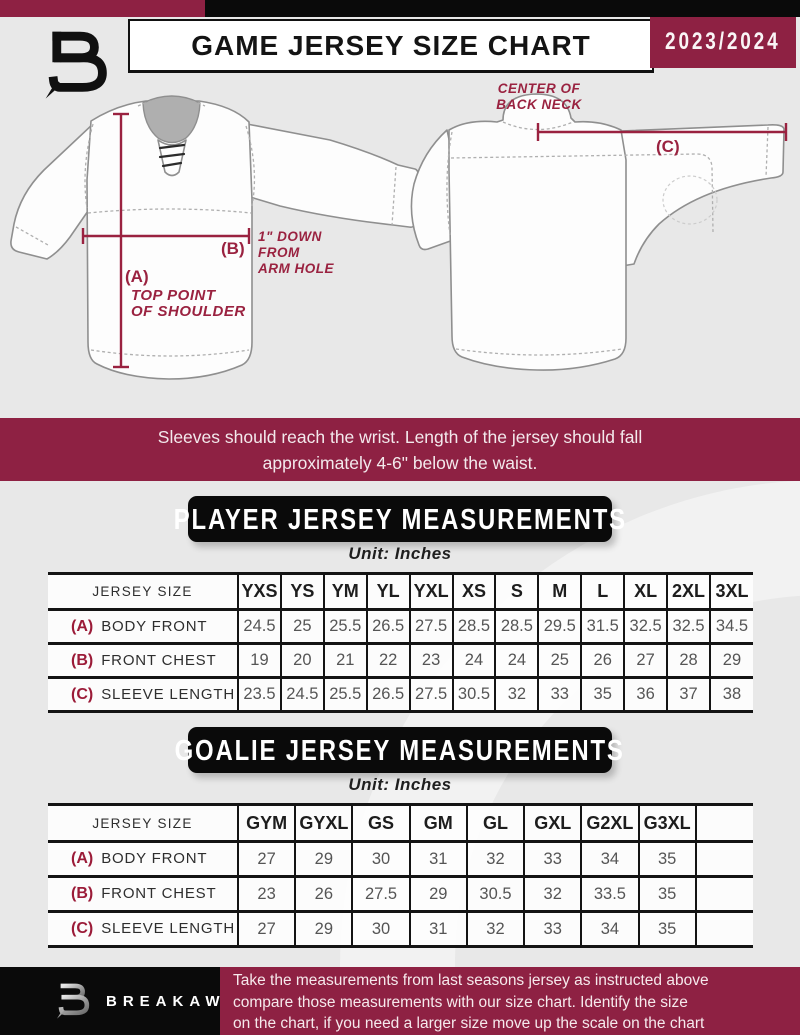 The image size is (800, 1035). I want to click on page-title: GAME JERSEY SIZE CHART, so click(391, 45).